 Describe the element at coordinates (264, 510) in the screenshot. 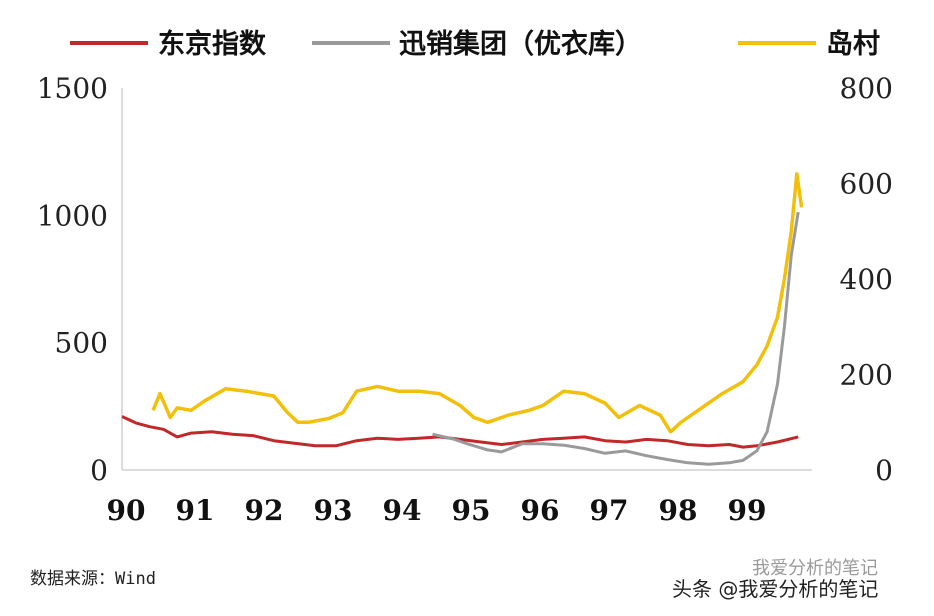

I see `x-tick-label: 92` at that location.